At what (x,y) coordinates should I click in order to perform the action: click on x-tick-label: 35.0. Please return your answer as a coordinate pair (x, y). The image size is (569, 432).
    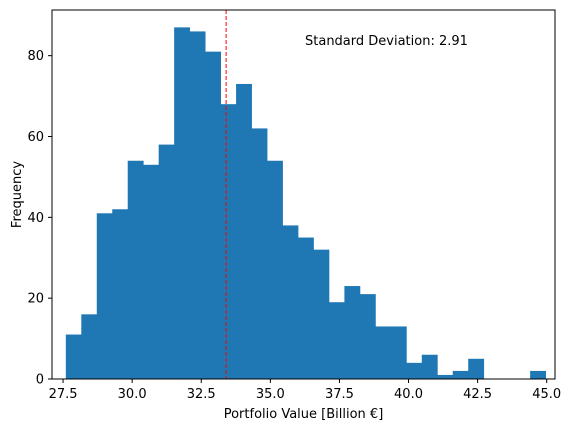
    Looking at the image, I should click on (270, 394).